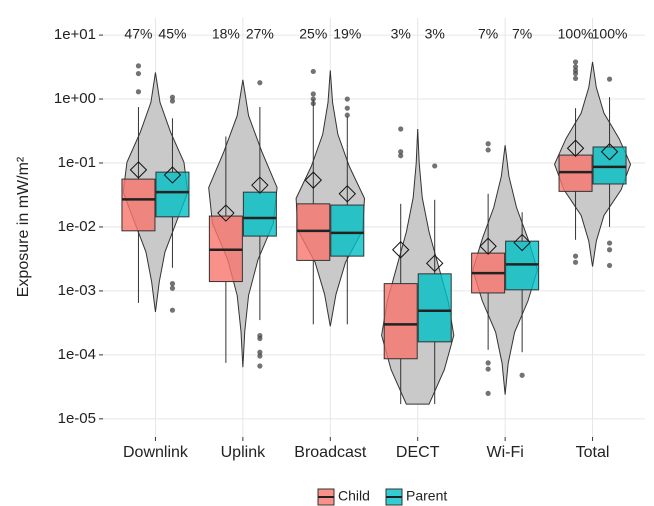  What do you see at coordinates (75, 34) in the screenshot?
I see `y-tick-label: 1e+01` at bounding box center [75, 34].